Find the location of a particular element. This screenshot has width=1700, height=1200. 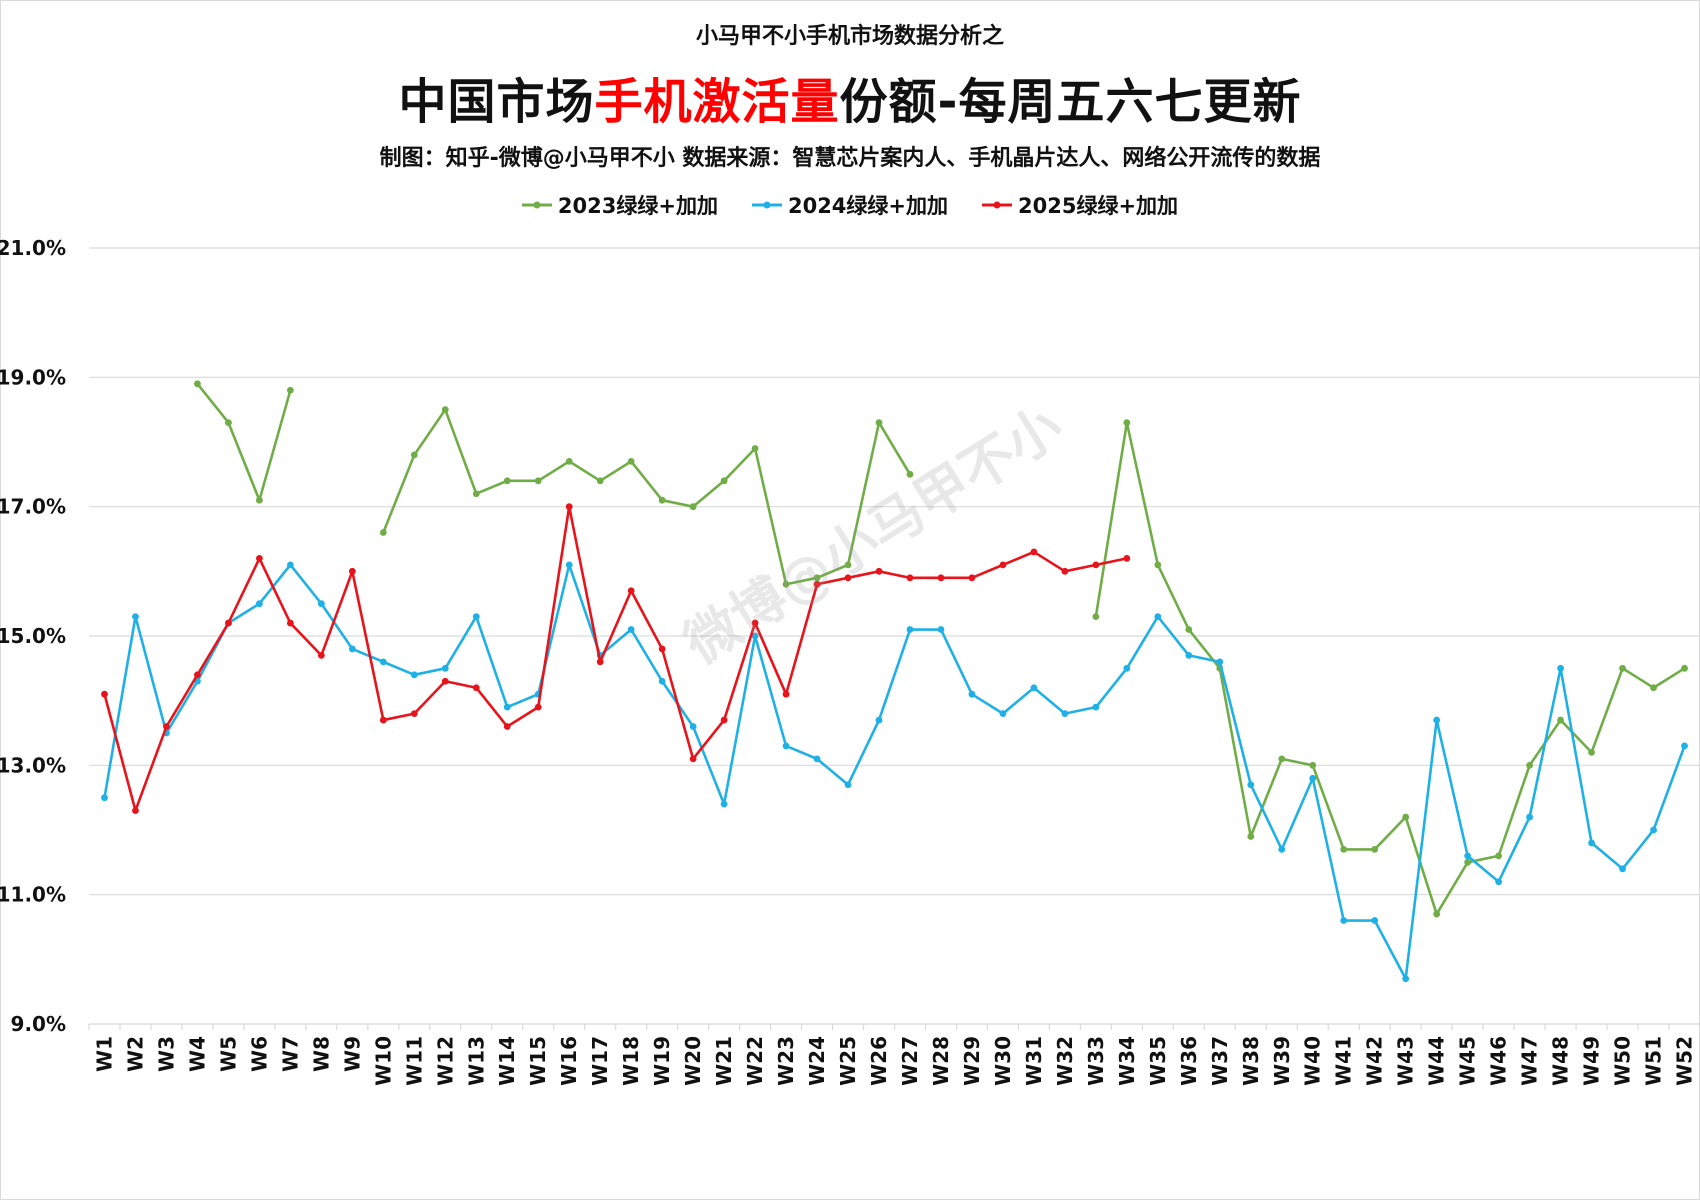

legend-item-2025: 2025绿绿+加加 is located at coordinates (1080, 205).